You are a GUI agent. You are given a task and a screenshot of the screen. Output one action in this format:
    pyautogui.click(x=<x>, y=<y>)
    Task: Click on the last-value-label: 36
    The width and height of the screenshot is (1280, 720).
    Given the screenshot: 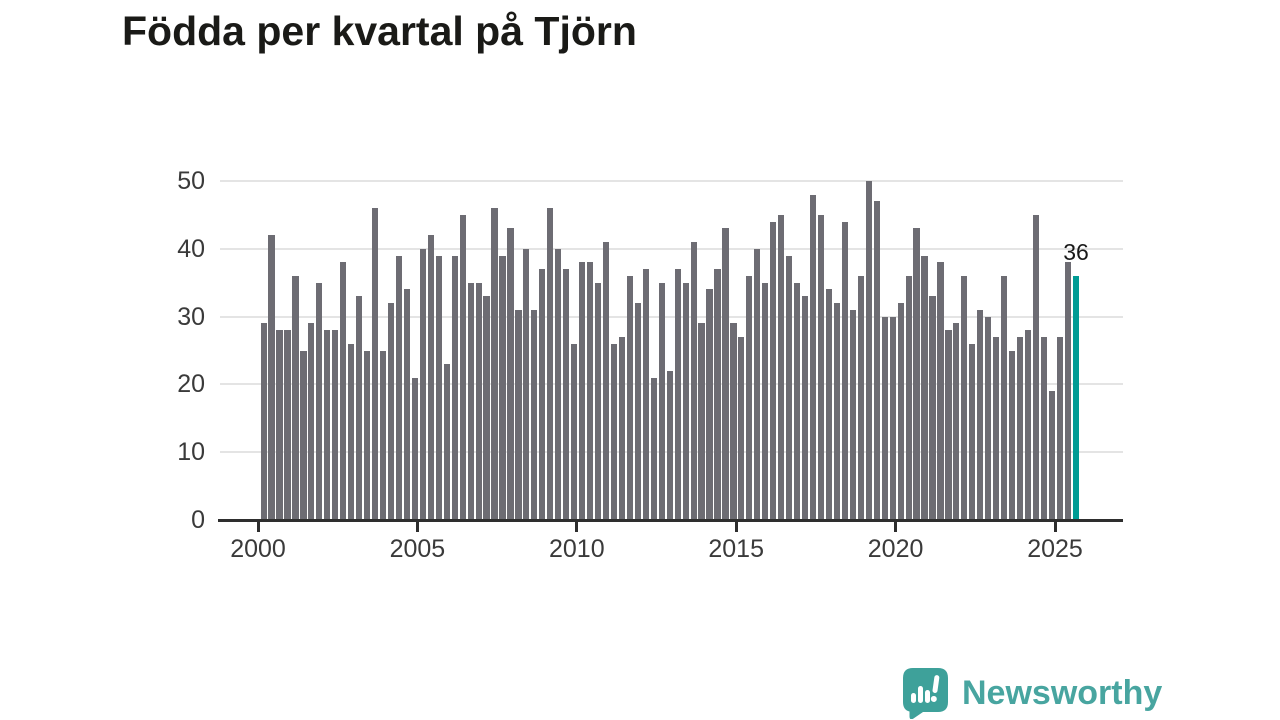 What is the action you would take?
    pyautogui.click(x=1076, y=252)
    